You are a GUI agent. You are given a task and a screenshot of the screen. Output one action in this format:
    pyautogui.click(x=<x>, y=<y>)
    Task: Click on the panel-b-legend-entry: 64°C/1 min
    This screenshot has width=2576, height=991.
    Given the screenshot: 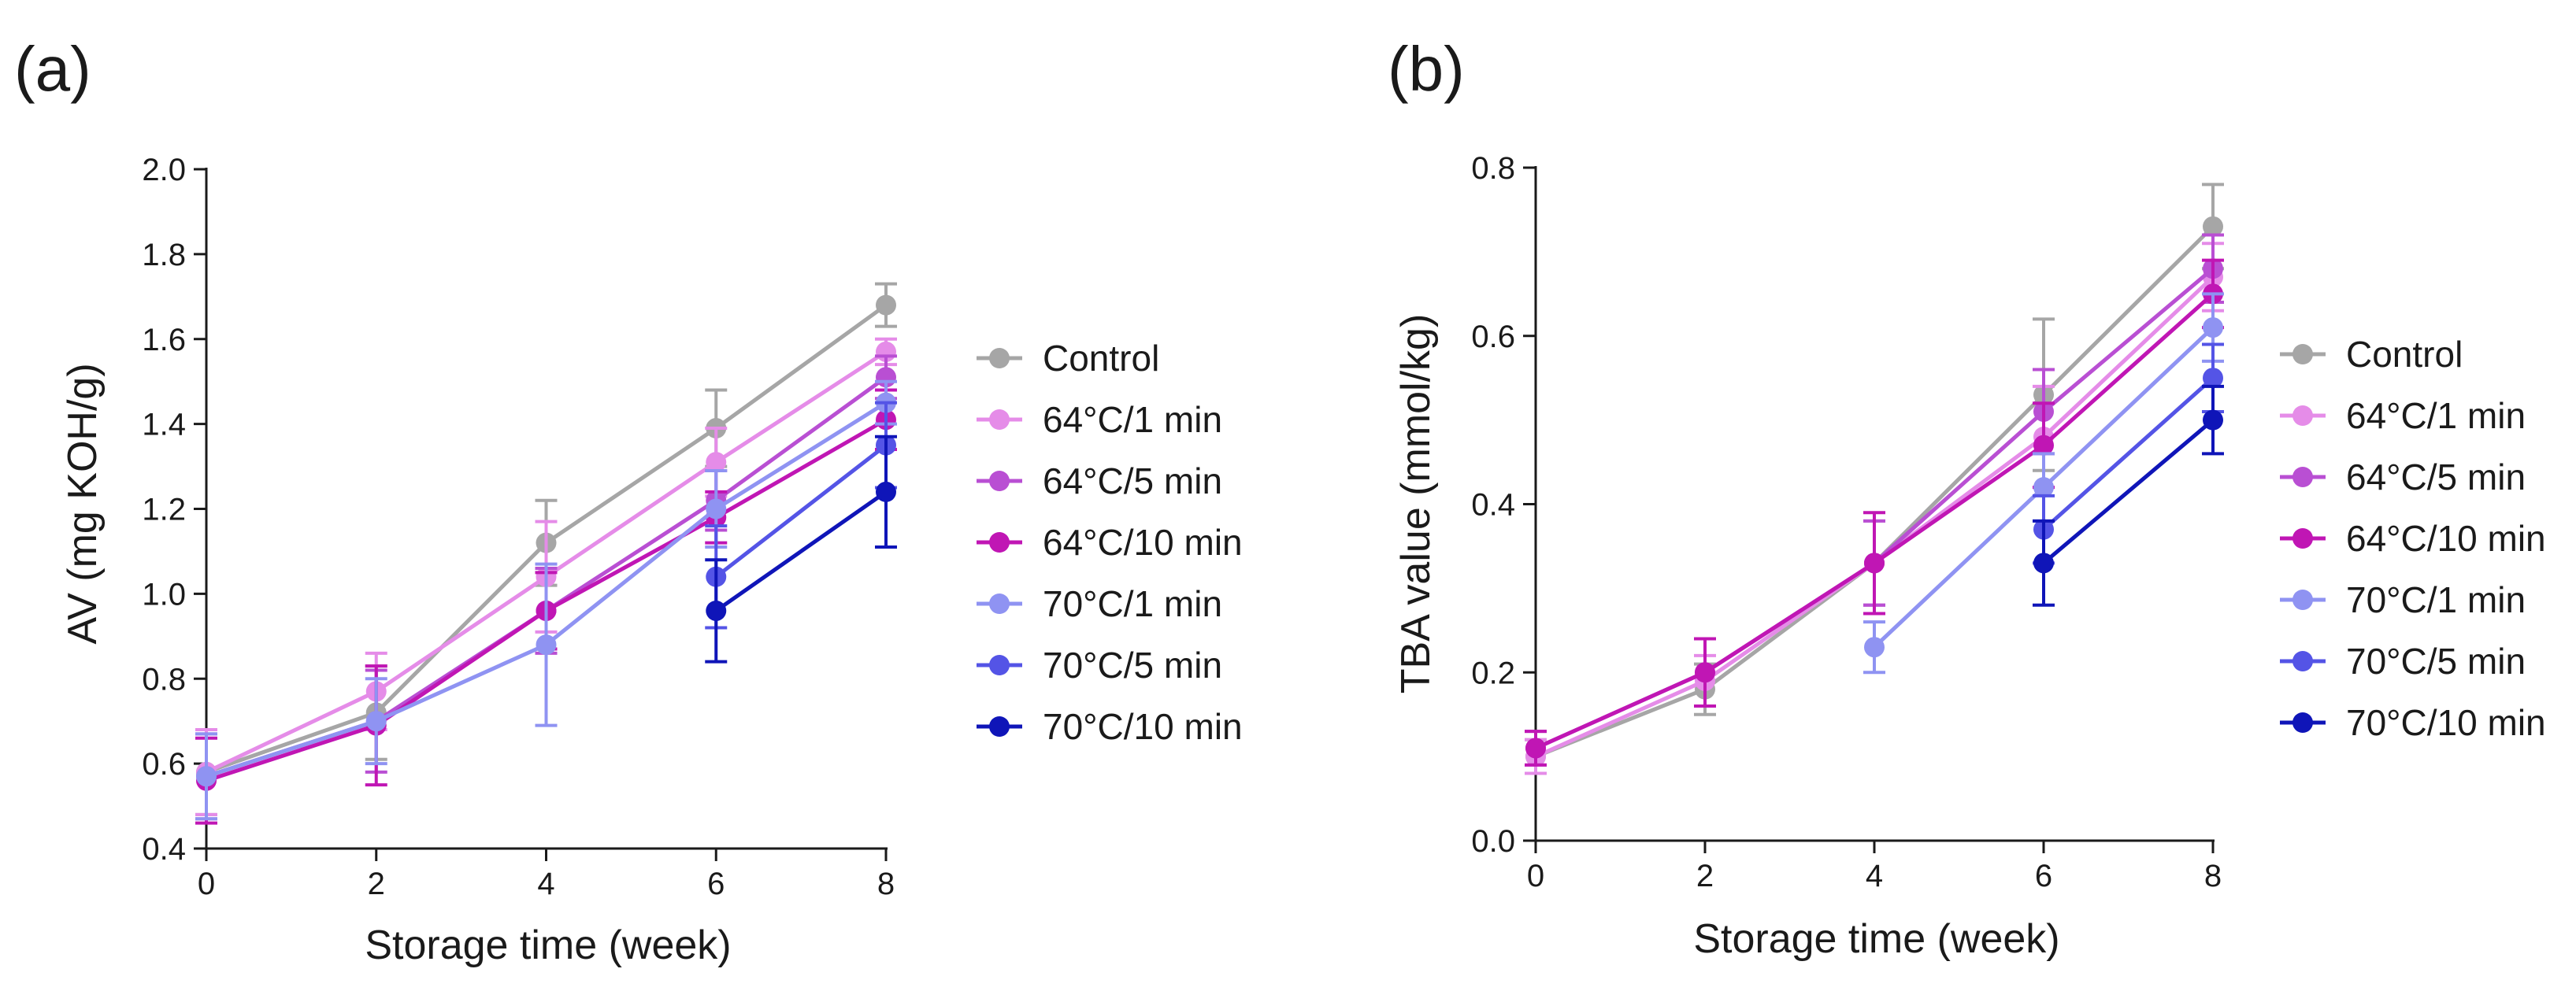 What is the action you would take?
    pyautogui.click(x=2403, y=415)
    